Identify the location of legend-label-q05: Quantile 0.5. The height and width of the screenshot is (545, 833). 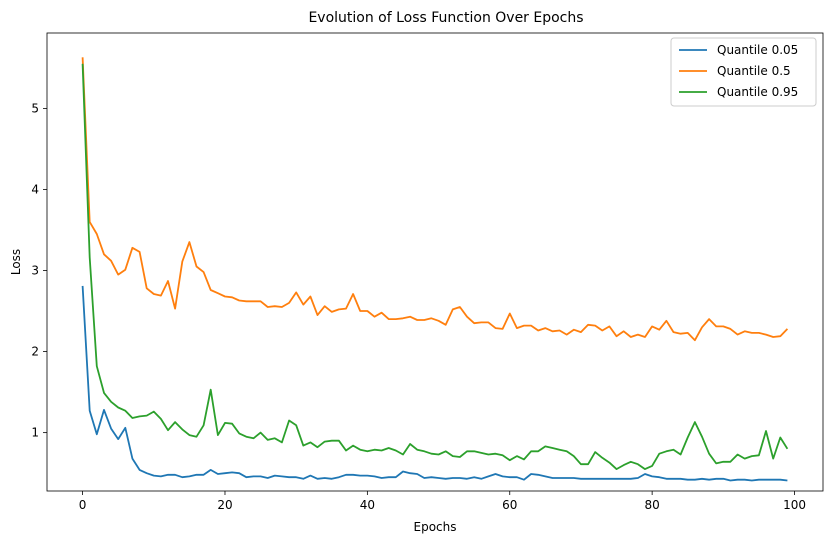
(754, 71).